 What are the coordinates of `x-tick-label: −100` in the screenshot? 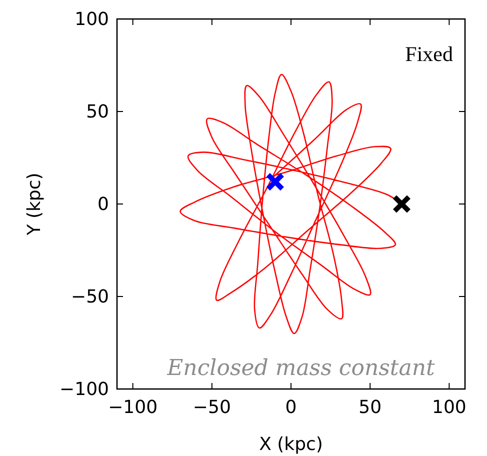 It's located at (133, 407).